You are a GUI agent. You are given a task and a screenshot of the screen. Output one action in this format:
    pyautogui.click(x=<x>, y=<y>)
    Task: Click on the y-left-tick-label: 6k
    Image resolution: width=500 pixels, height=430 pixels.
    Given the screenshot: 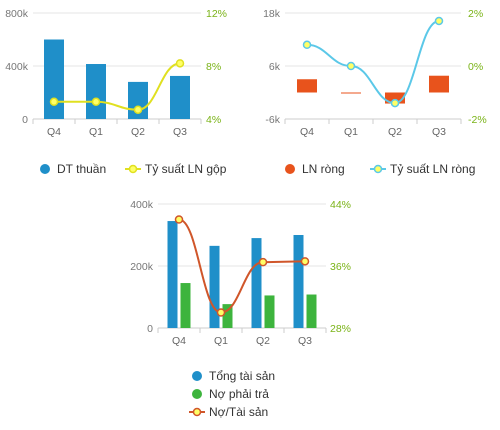 What is the action you would take?
    pyautogui.click(x=275, y=67)
    